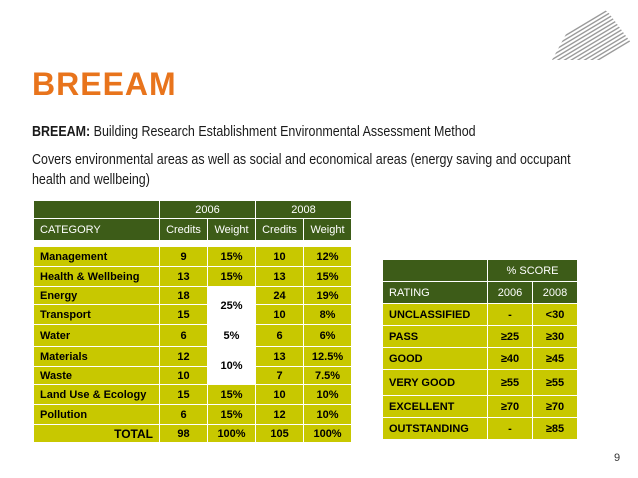  What do you see at coordinates (231, 433) in the screenshot?
I see `total-weight-2006: 100%` at bounding box center [231, 433].